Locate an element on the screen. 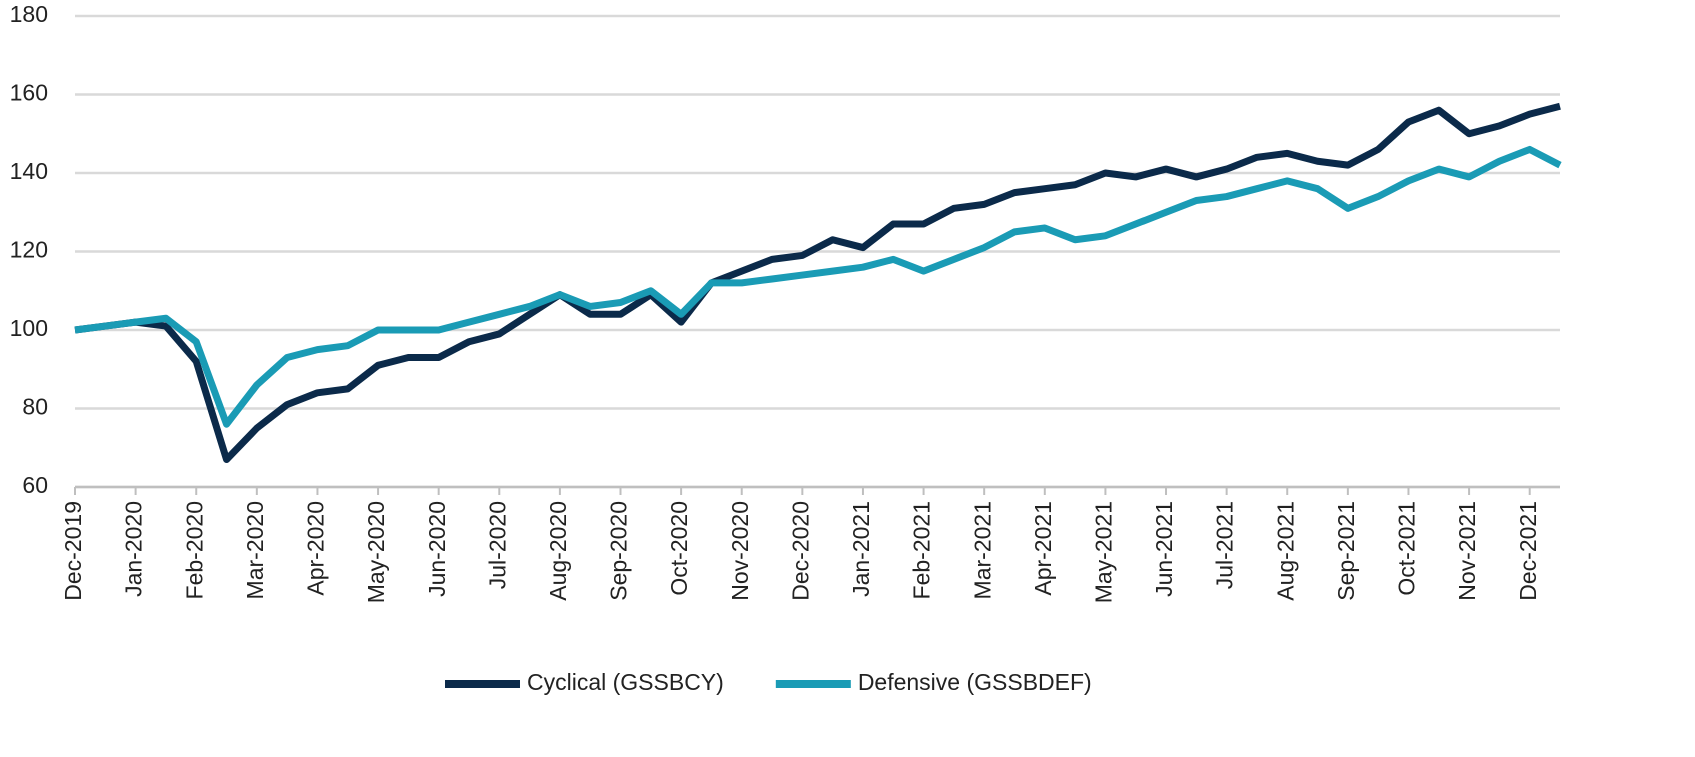 This screenshot has height=757, width=1695. x-tick-label: Jan-2021 is located at coordinates (861, 549).